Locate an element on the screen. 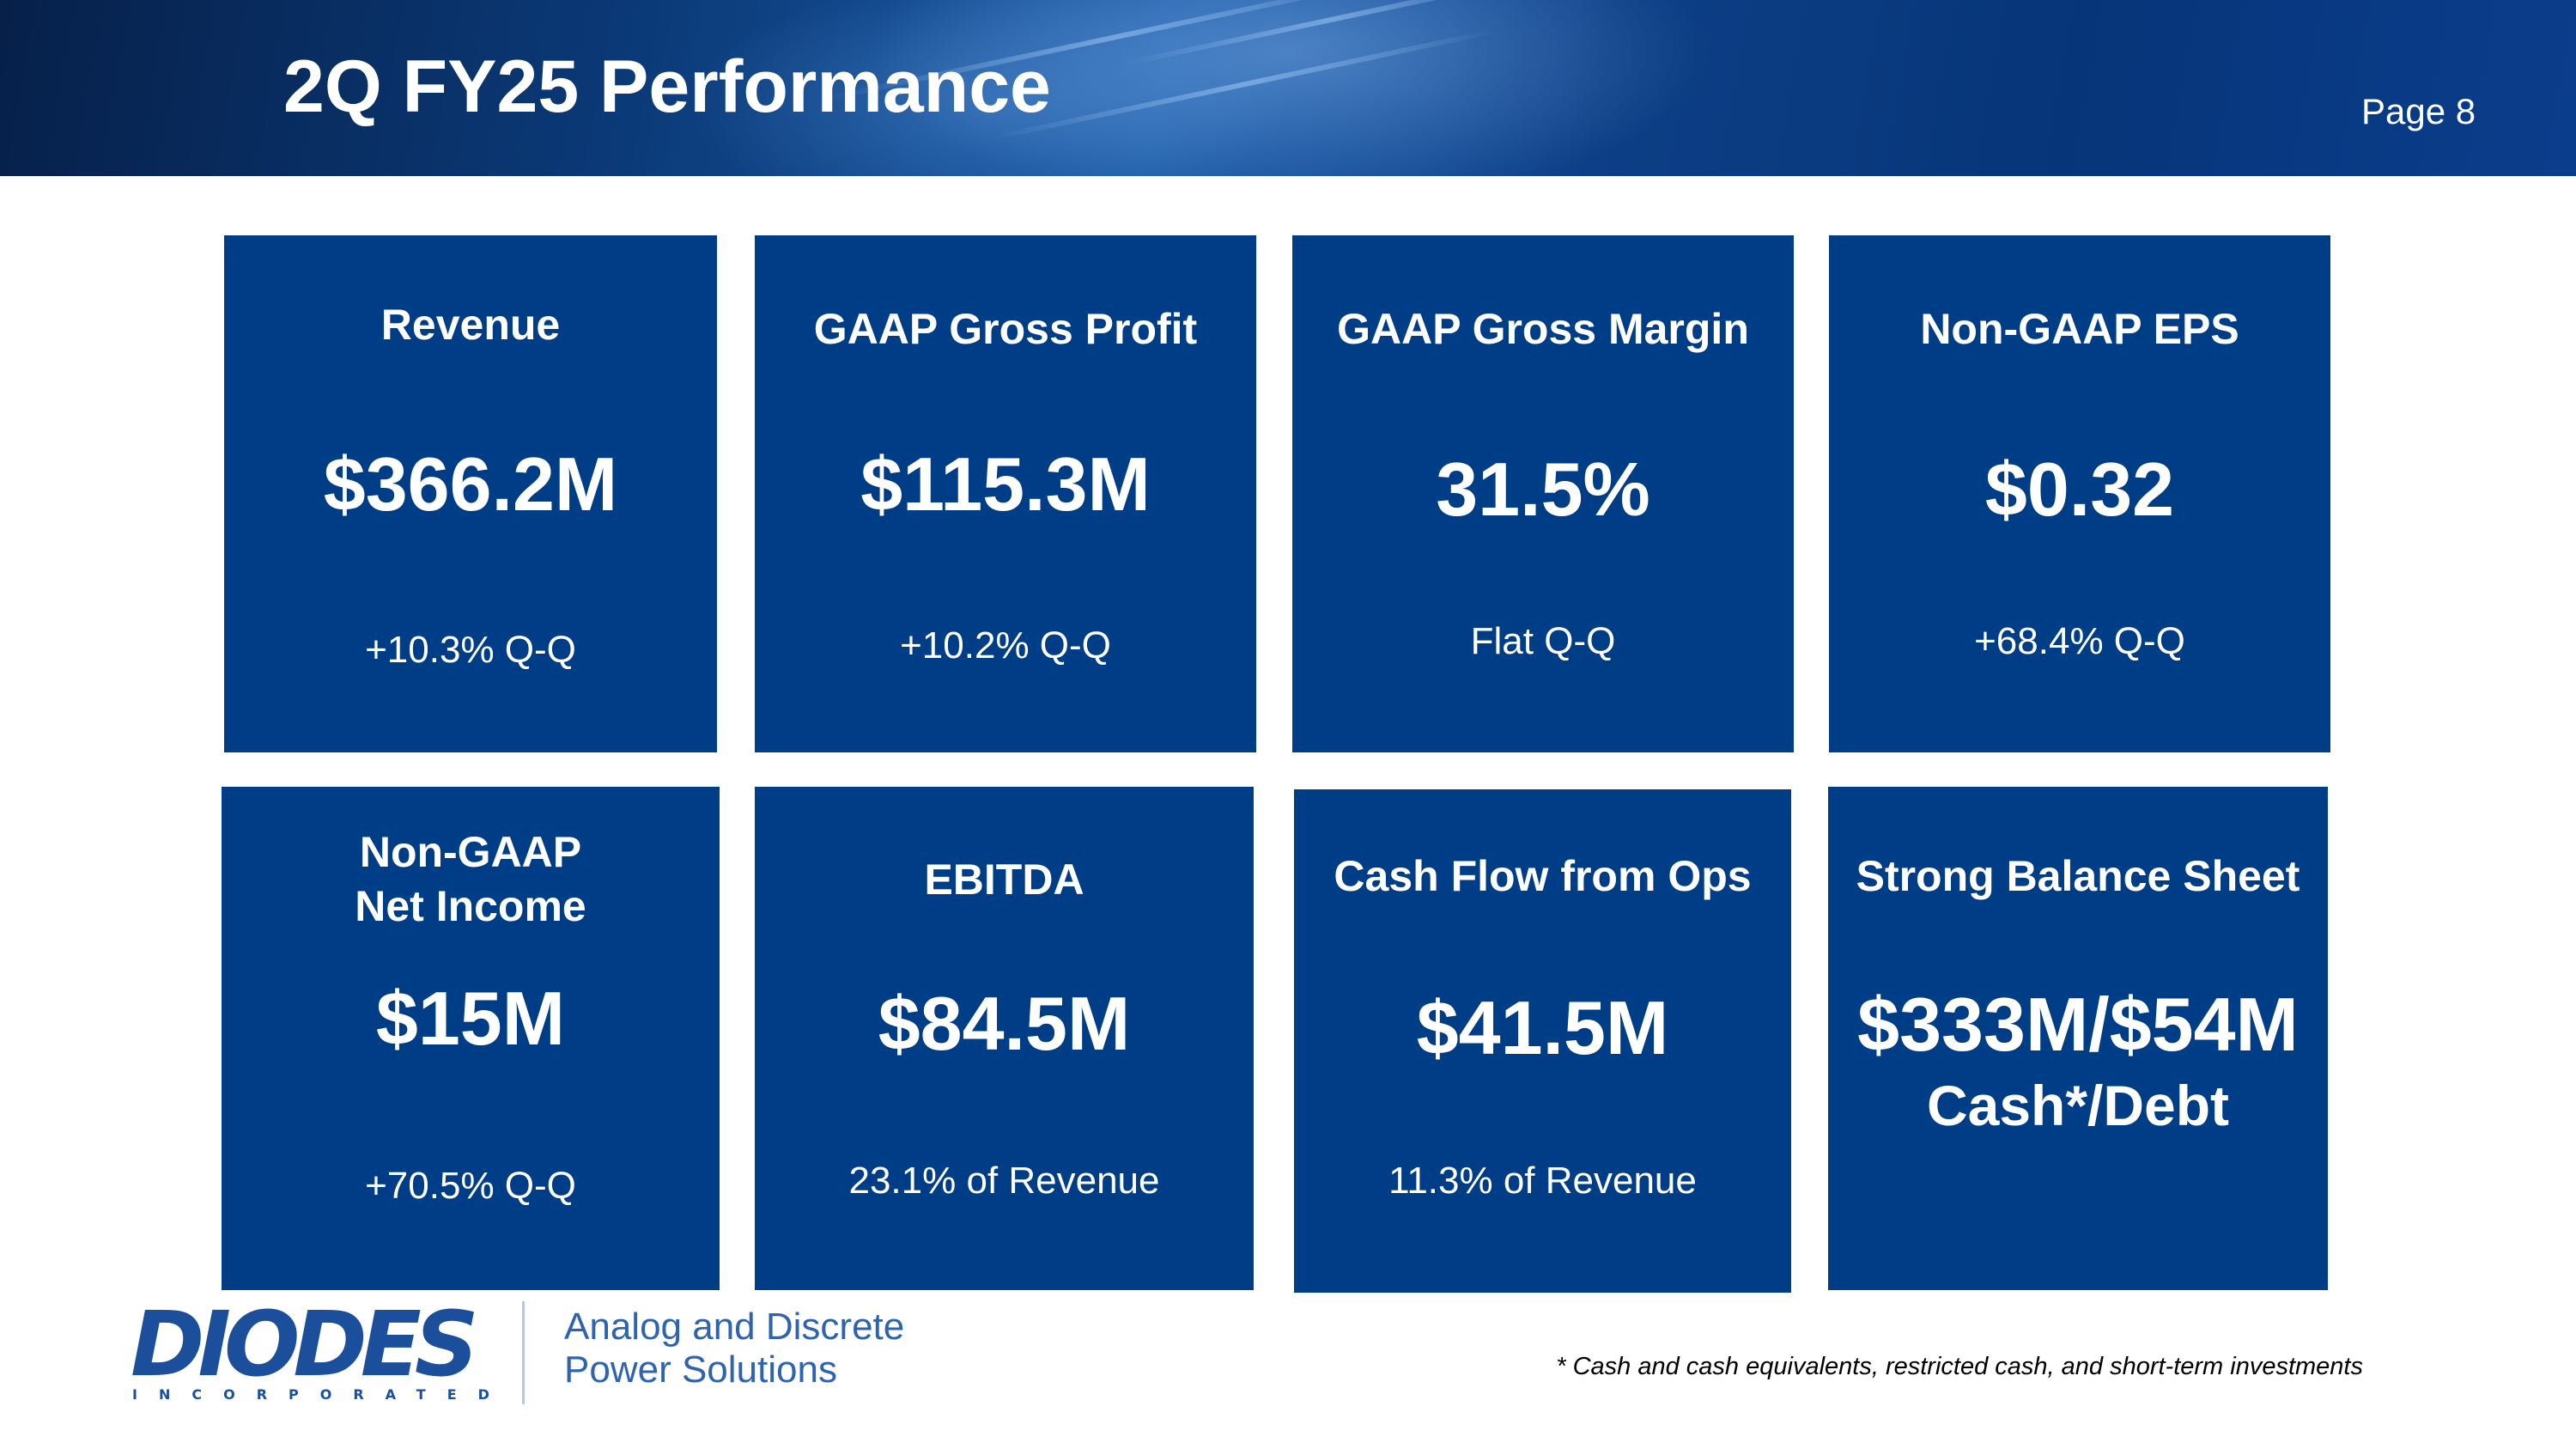 Image resolution: width=2576 pixels, height=1449 pixels. tile-sub: 11.3% of Revenue is located at coordinates (1543, 1181).